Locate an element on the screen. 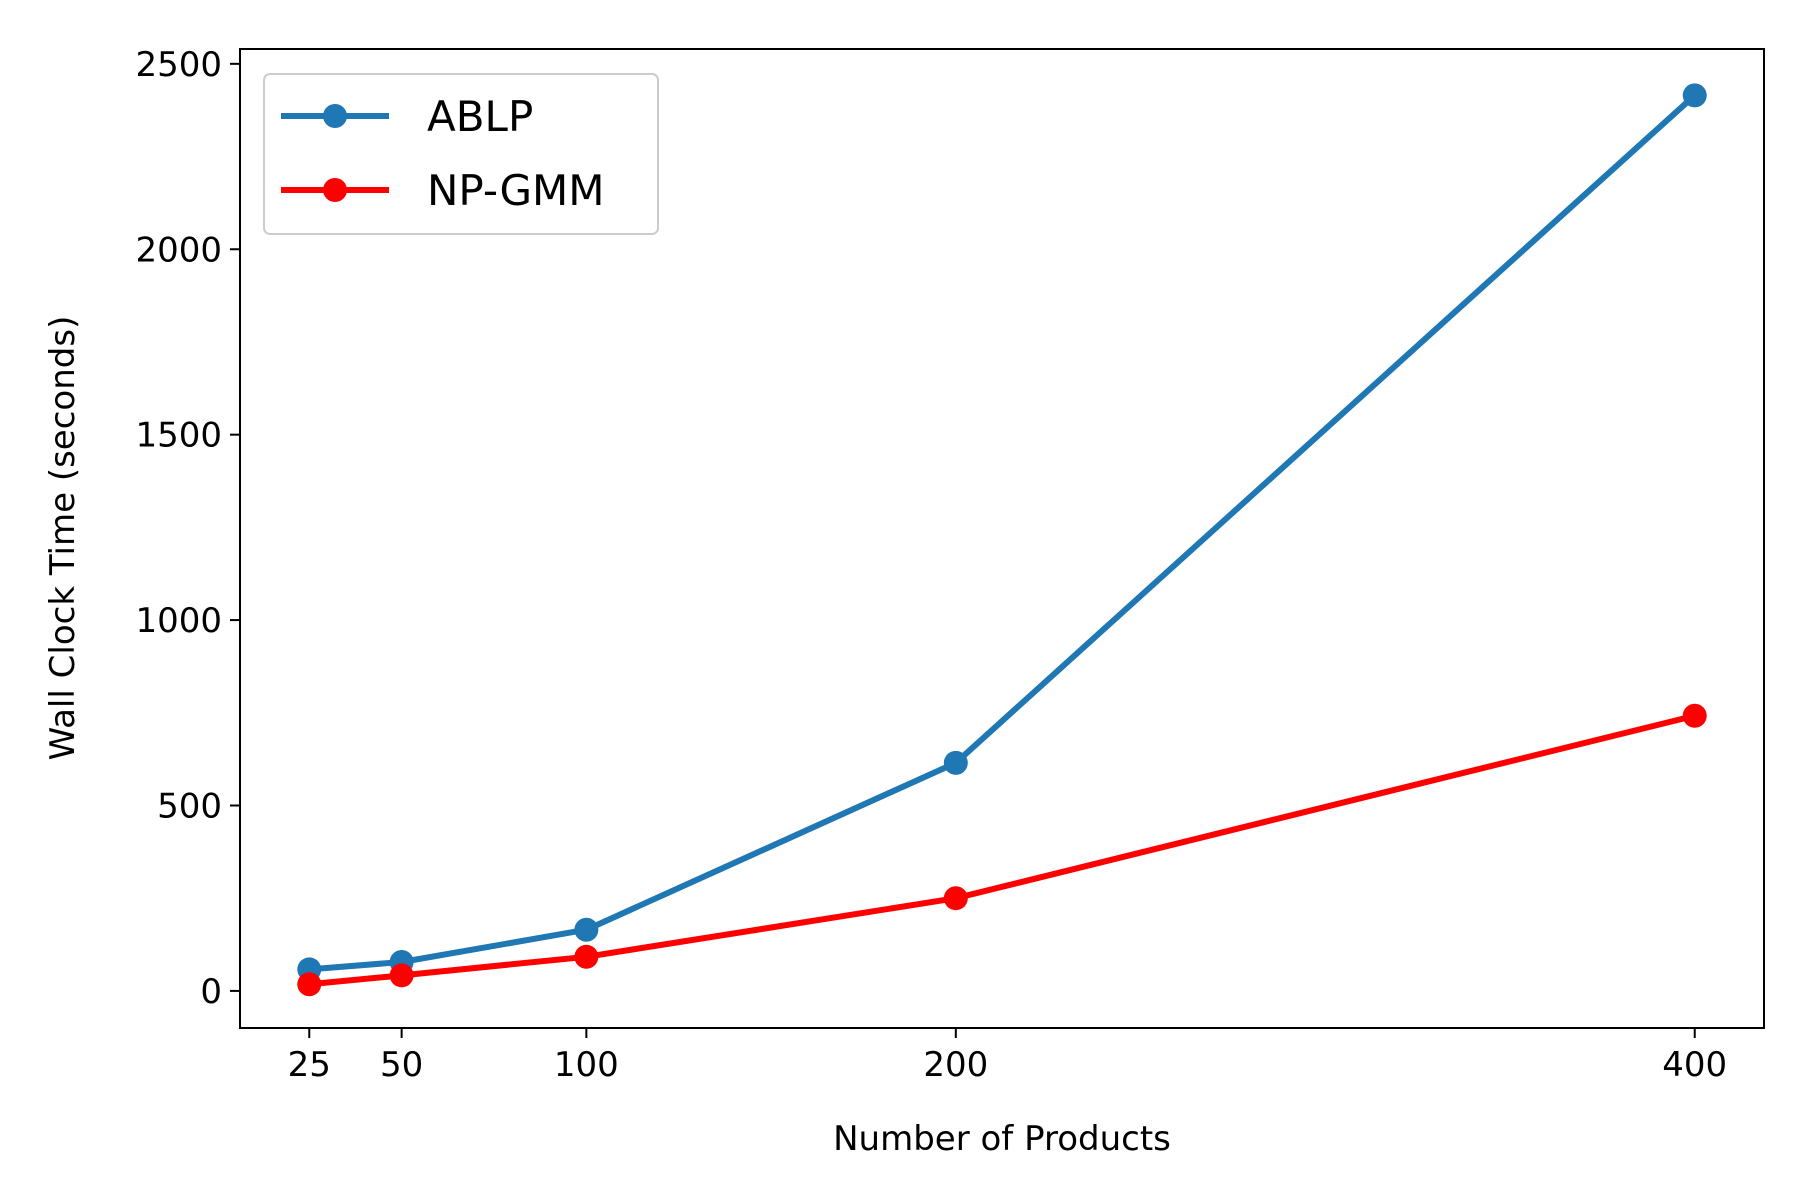 The image size is (1800, 1200). x-tick-label: 200 is located at coordinates (955, 1065).